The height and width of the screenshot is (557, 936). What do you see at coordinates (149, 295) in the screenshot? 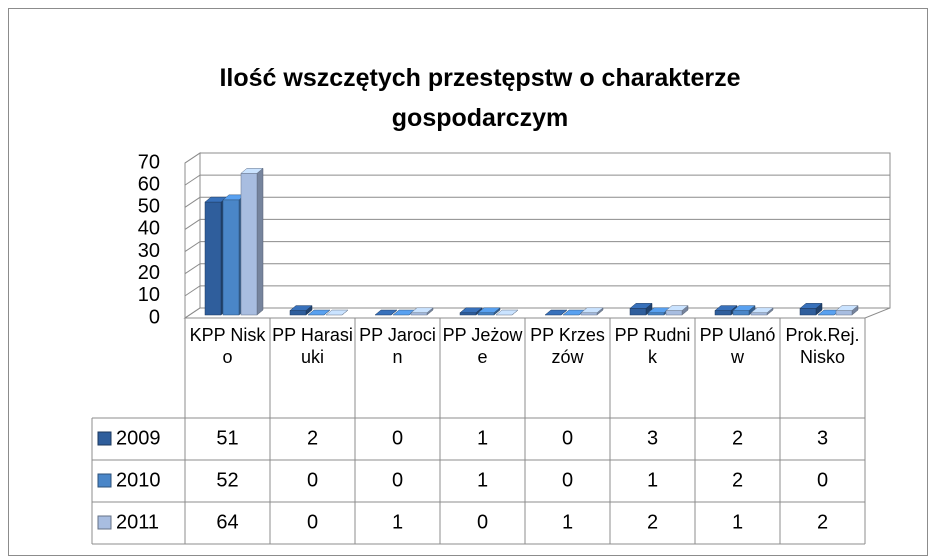
I see `y-tick-label: 10` at bounding box center [149, 295].